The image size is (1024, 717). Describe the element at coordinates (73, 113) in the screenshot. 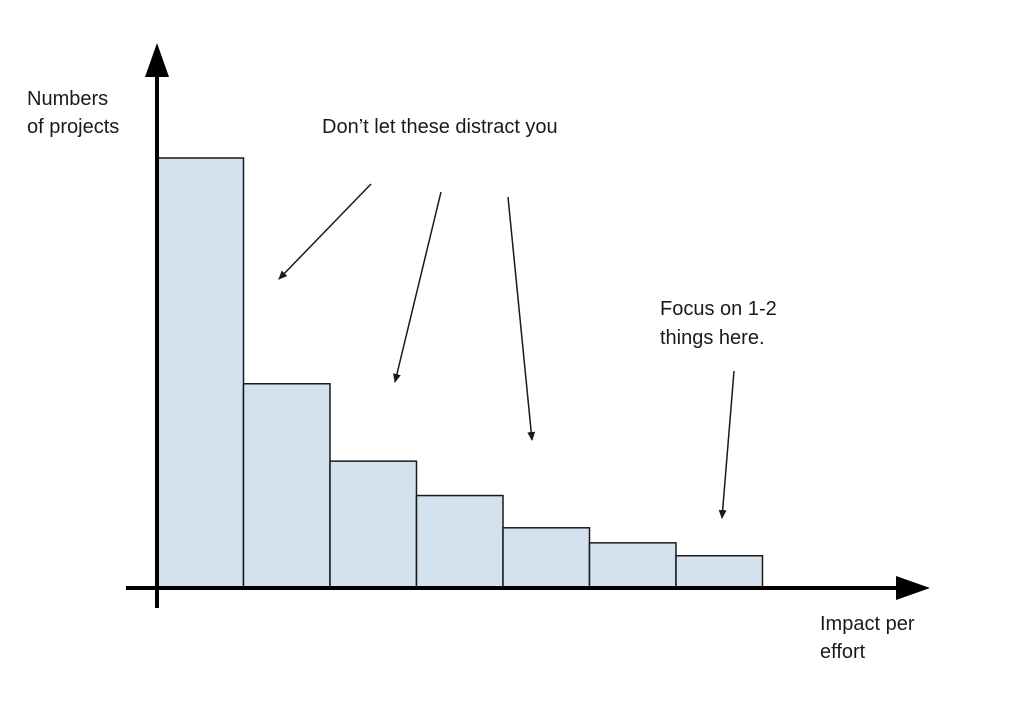

I see `y-axis-label: Numbers of projects` at that location.